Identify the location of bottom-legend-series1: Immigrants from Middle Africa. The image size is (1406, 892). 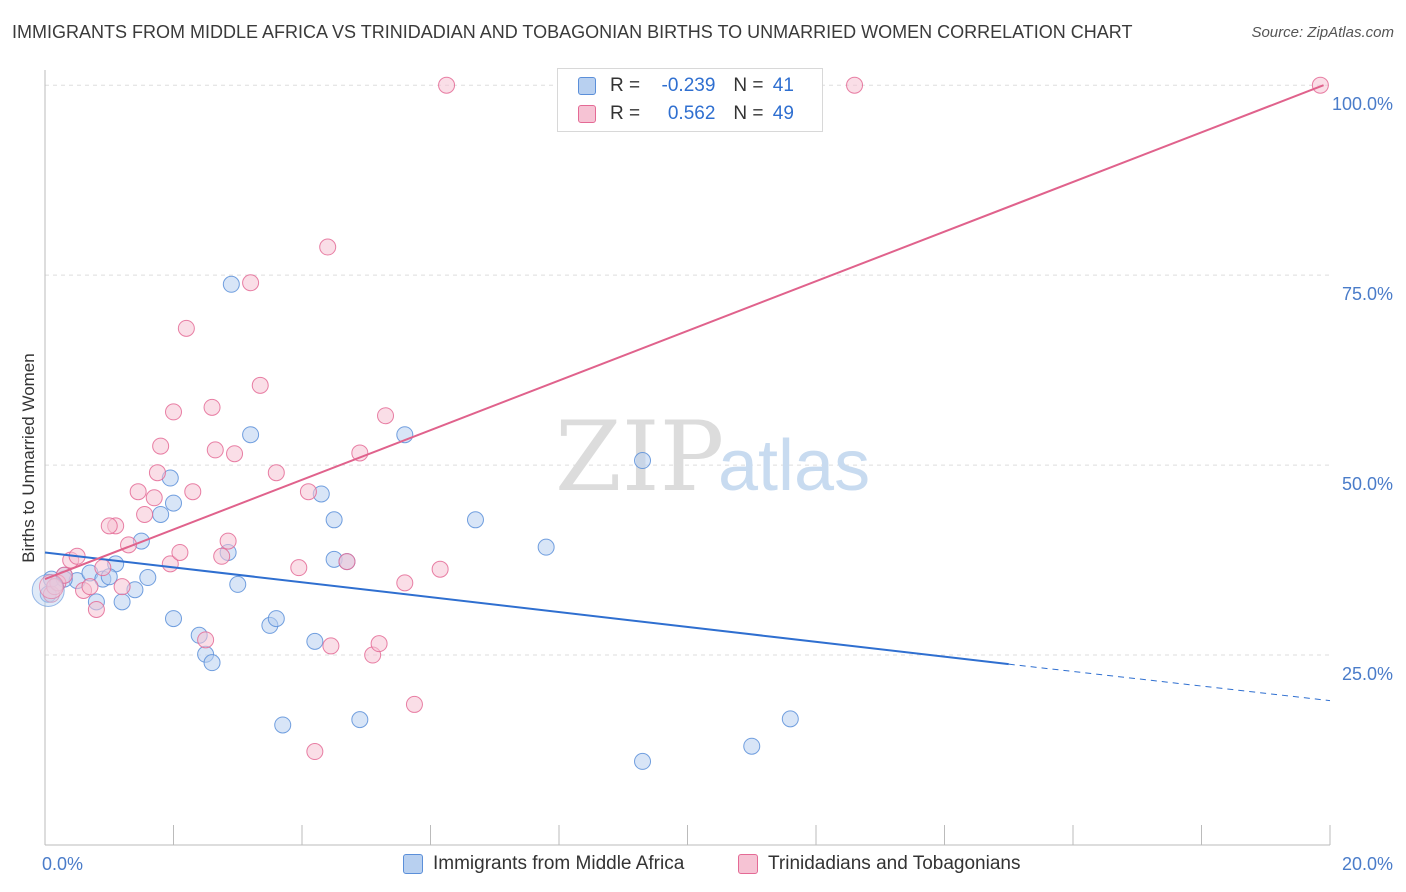
(543, 864).